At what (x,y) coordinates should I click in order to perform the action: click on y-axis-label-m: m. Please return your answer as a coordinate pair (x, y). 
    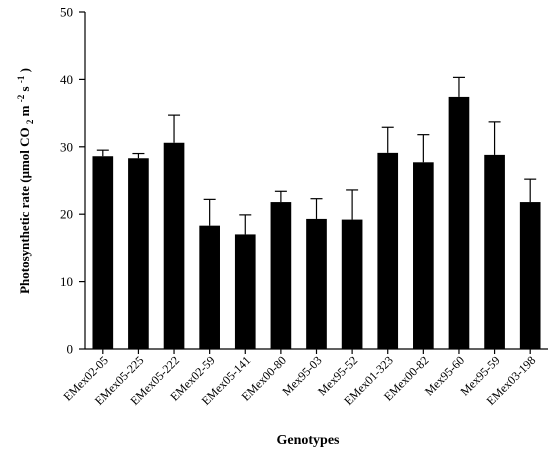
    Looking at the image, I should click on (24, 110).